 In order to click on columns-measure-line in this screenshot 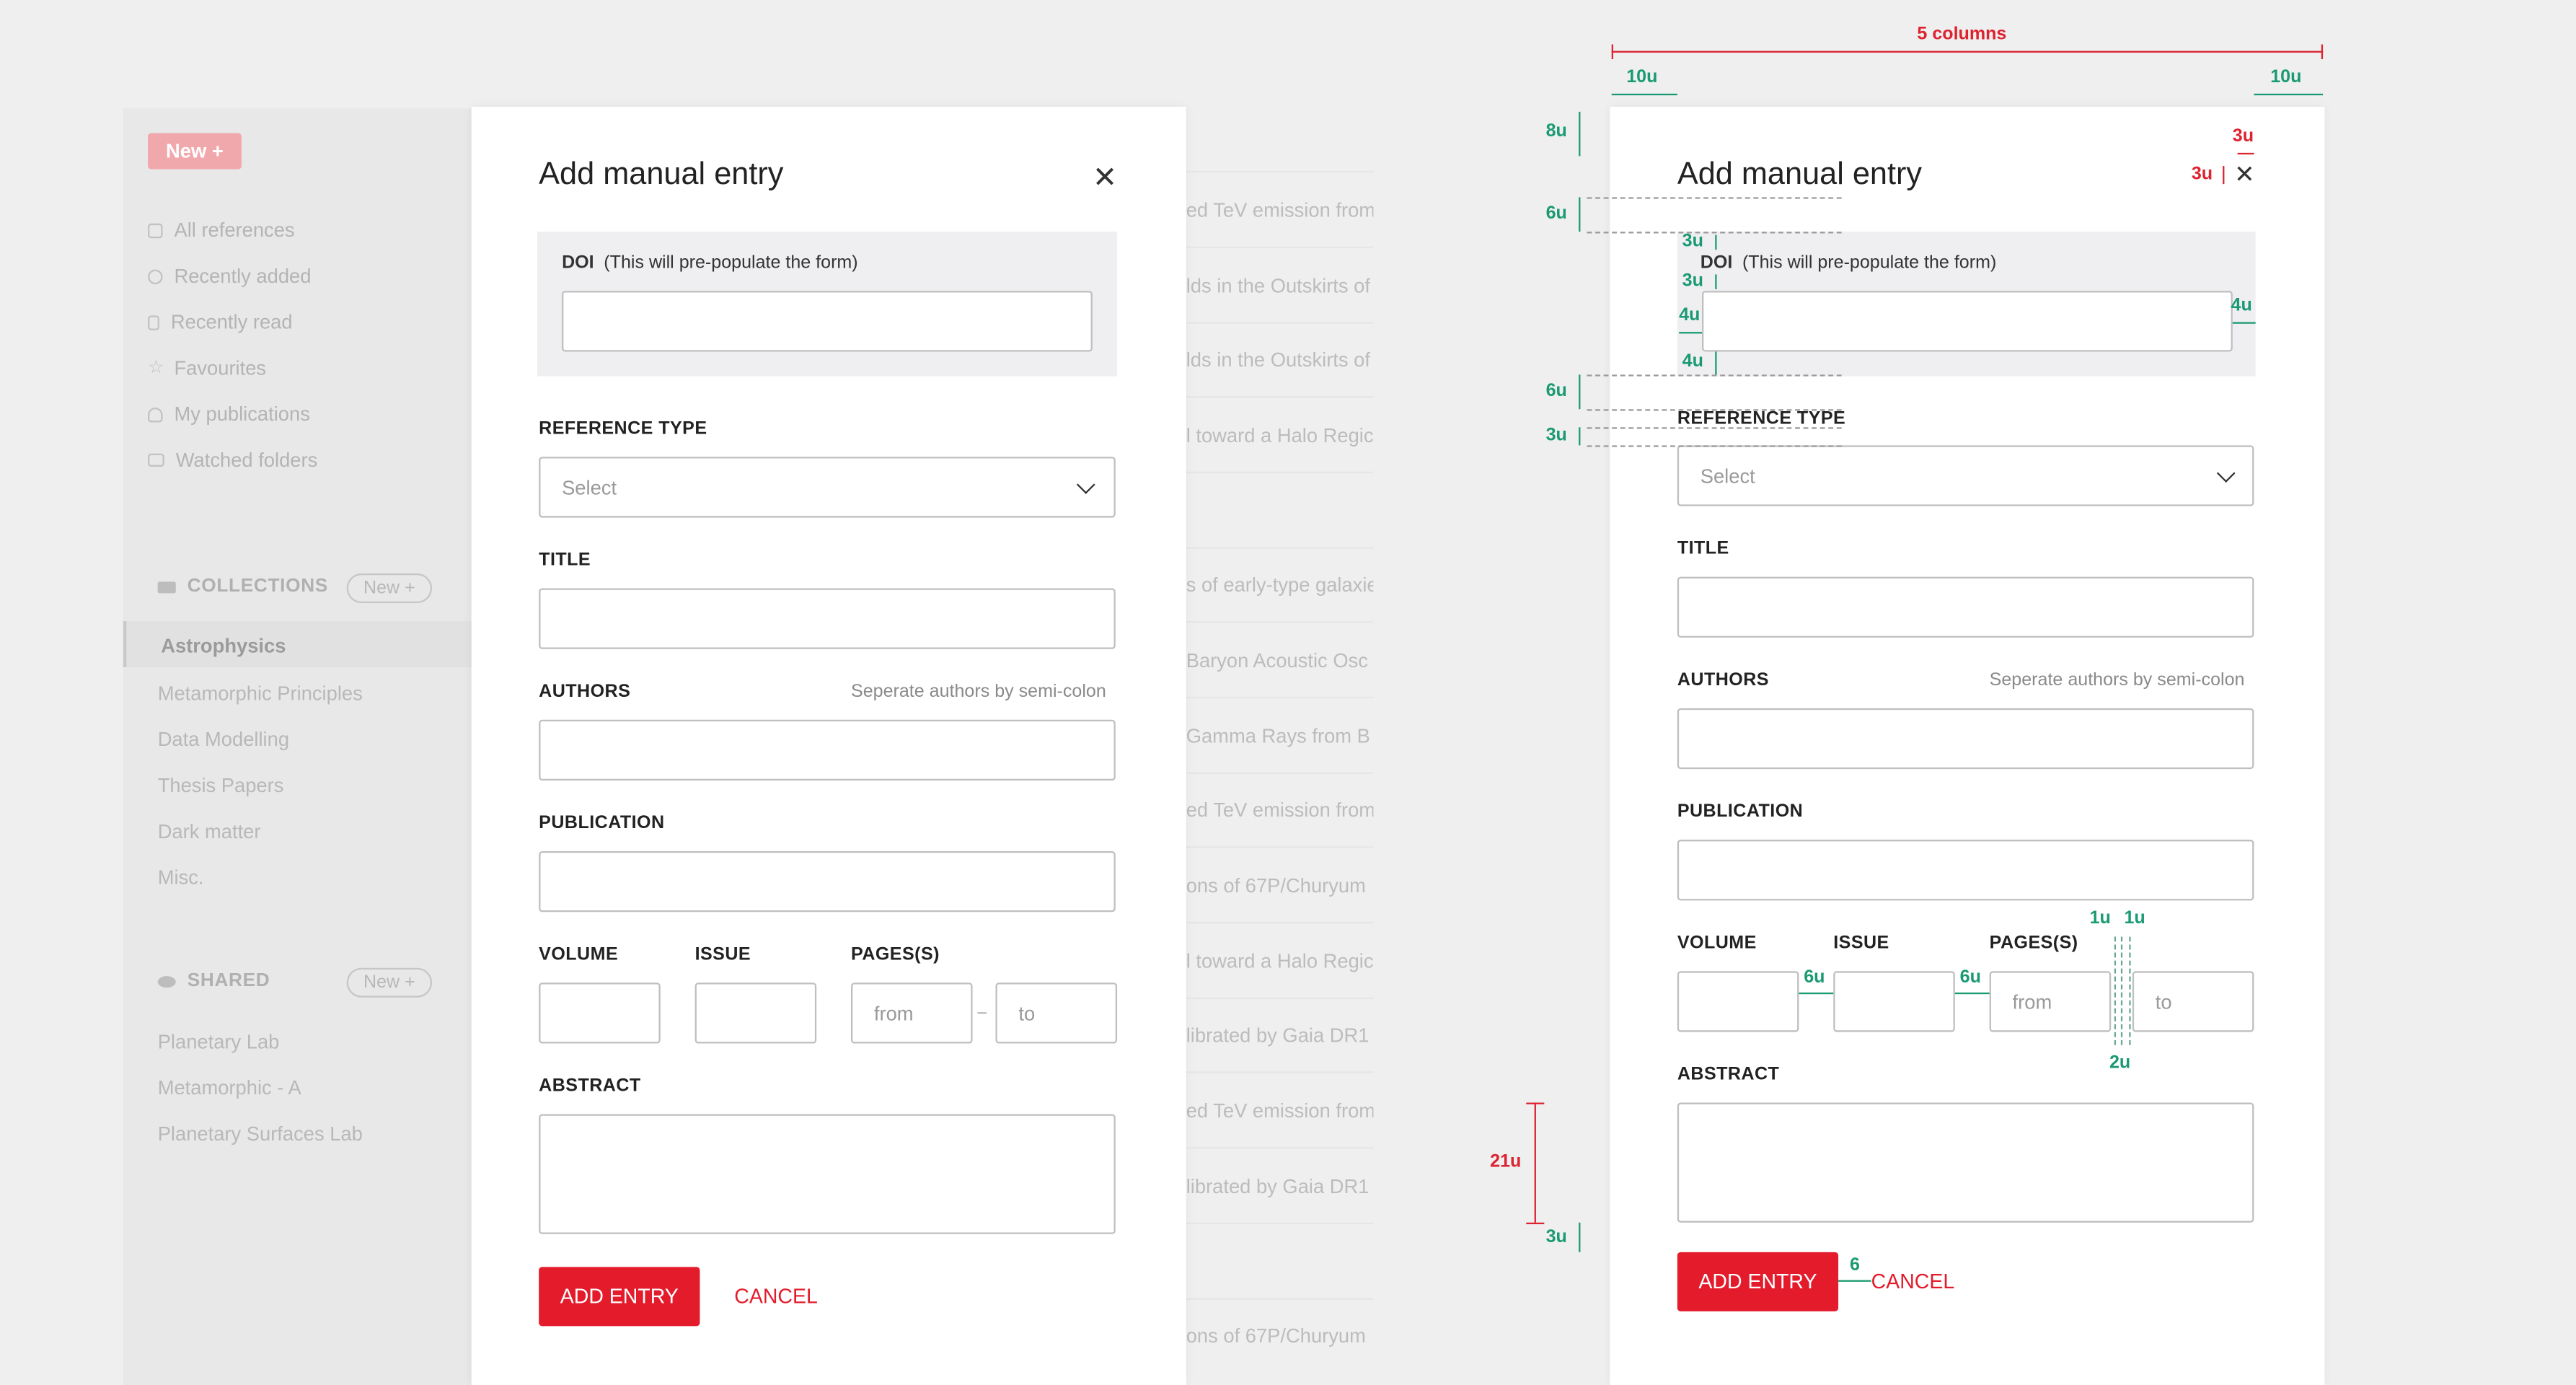, I will do `click(1967, 51)`.